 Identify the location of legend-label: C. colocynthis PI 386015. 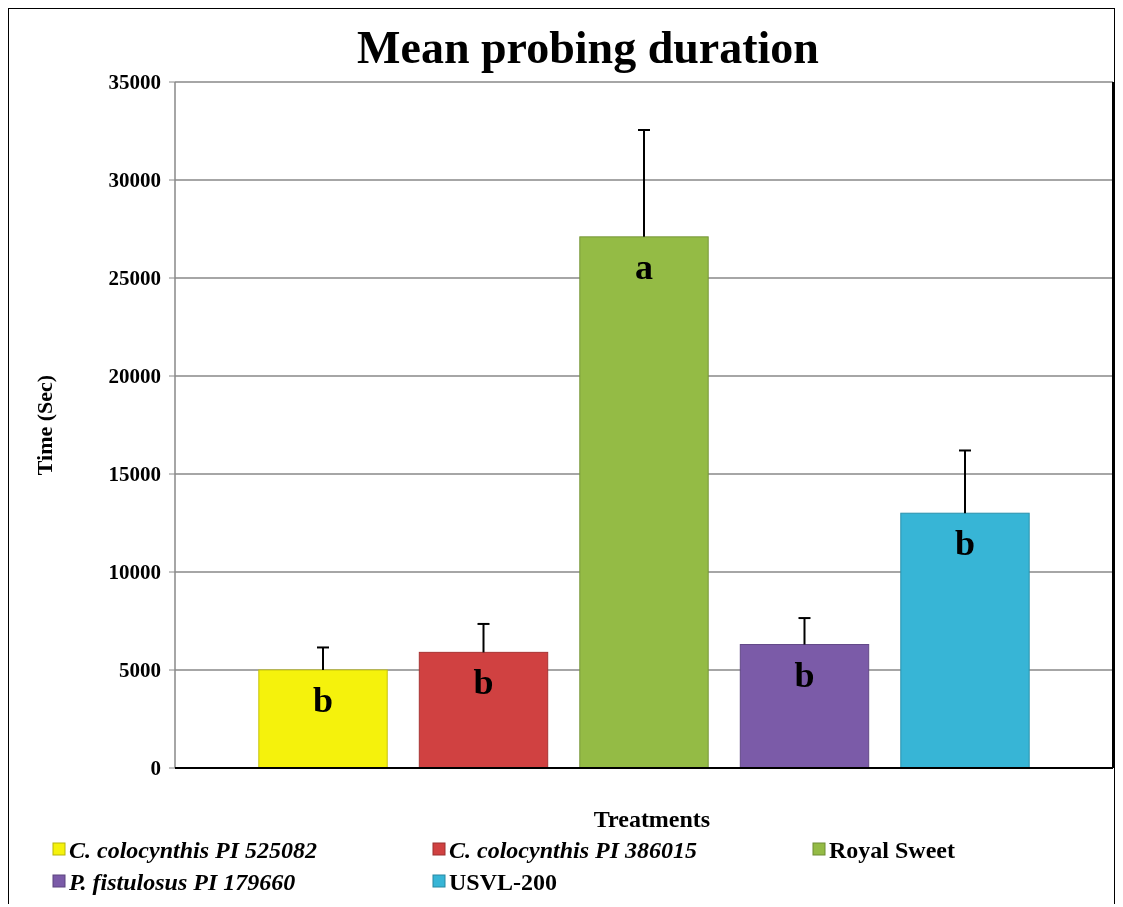
(573, 850).